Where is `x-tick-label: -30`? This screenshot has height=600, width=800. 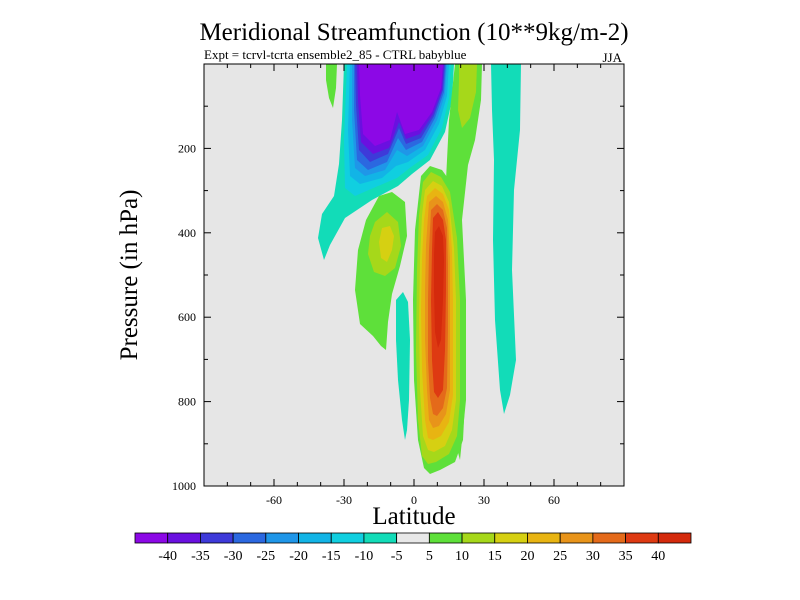
x-tick-label: -30 is located at coordinates (344, 500).